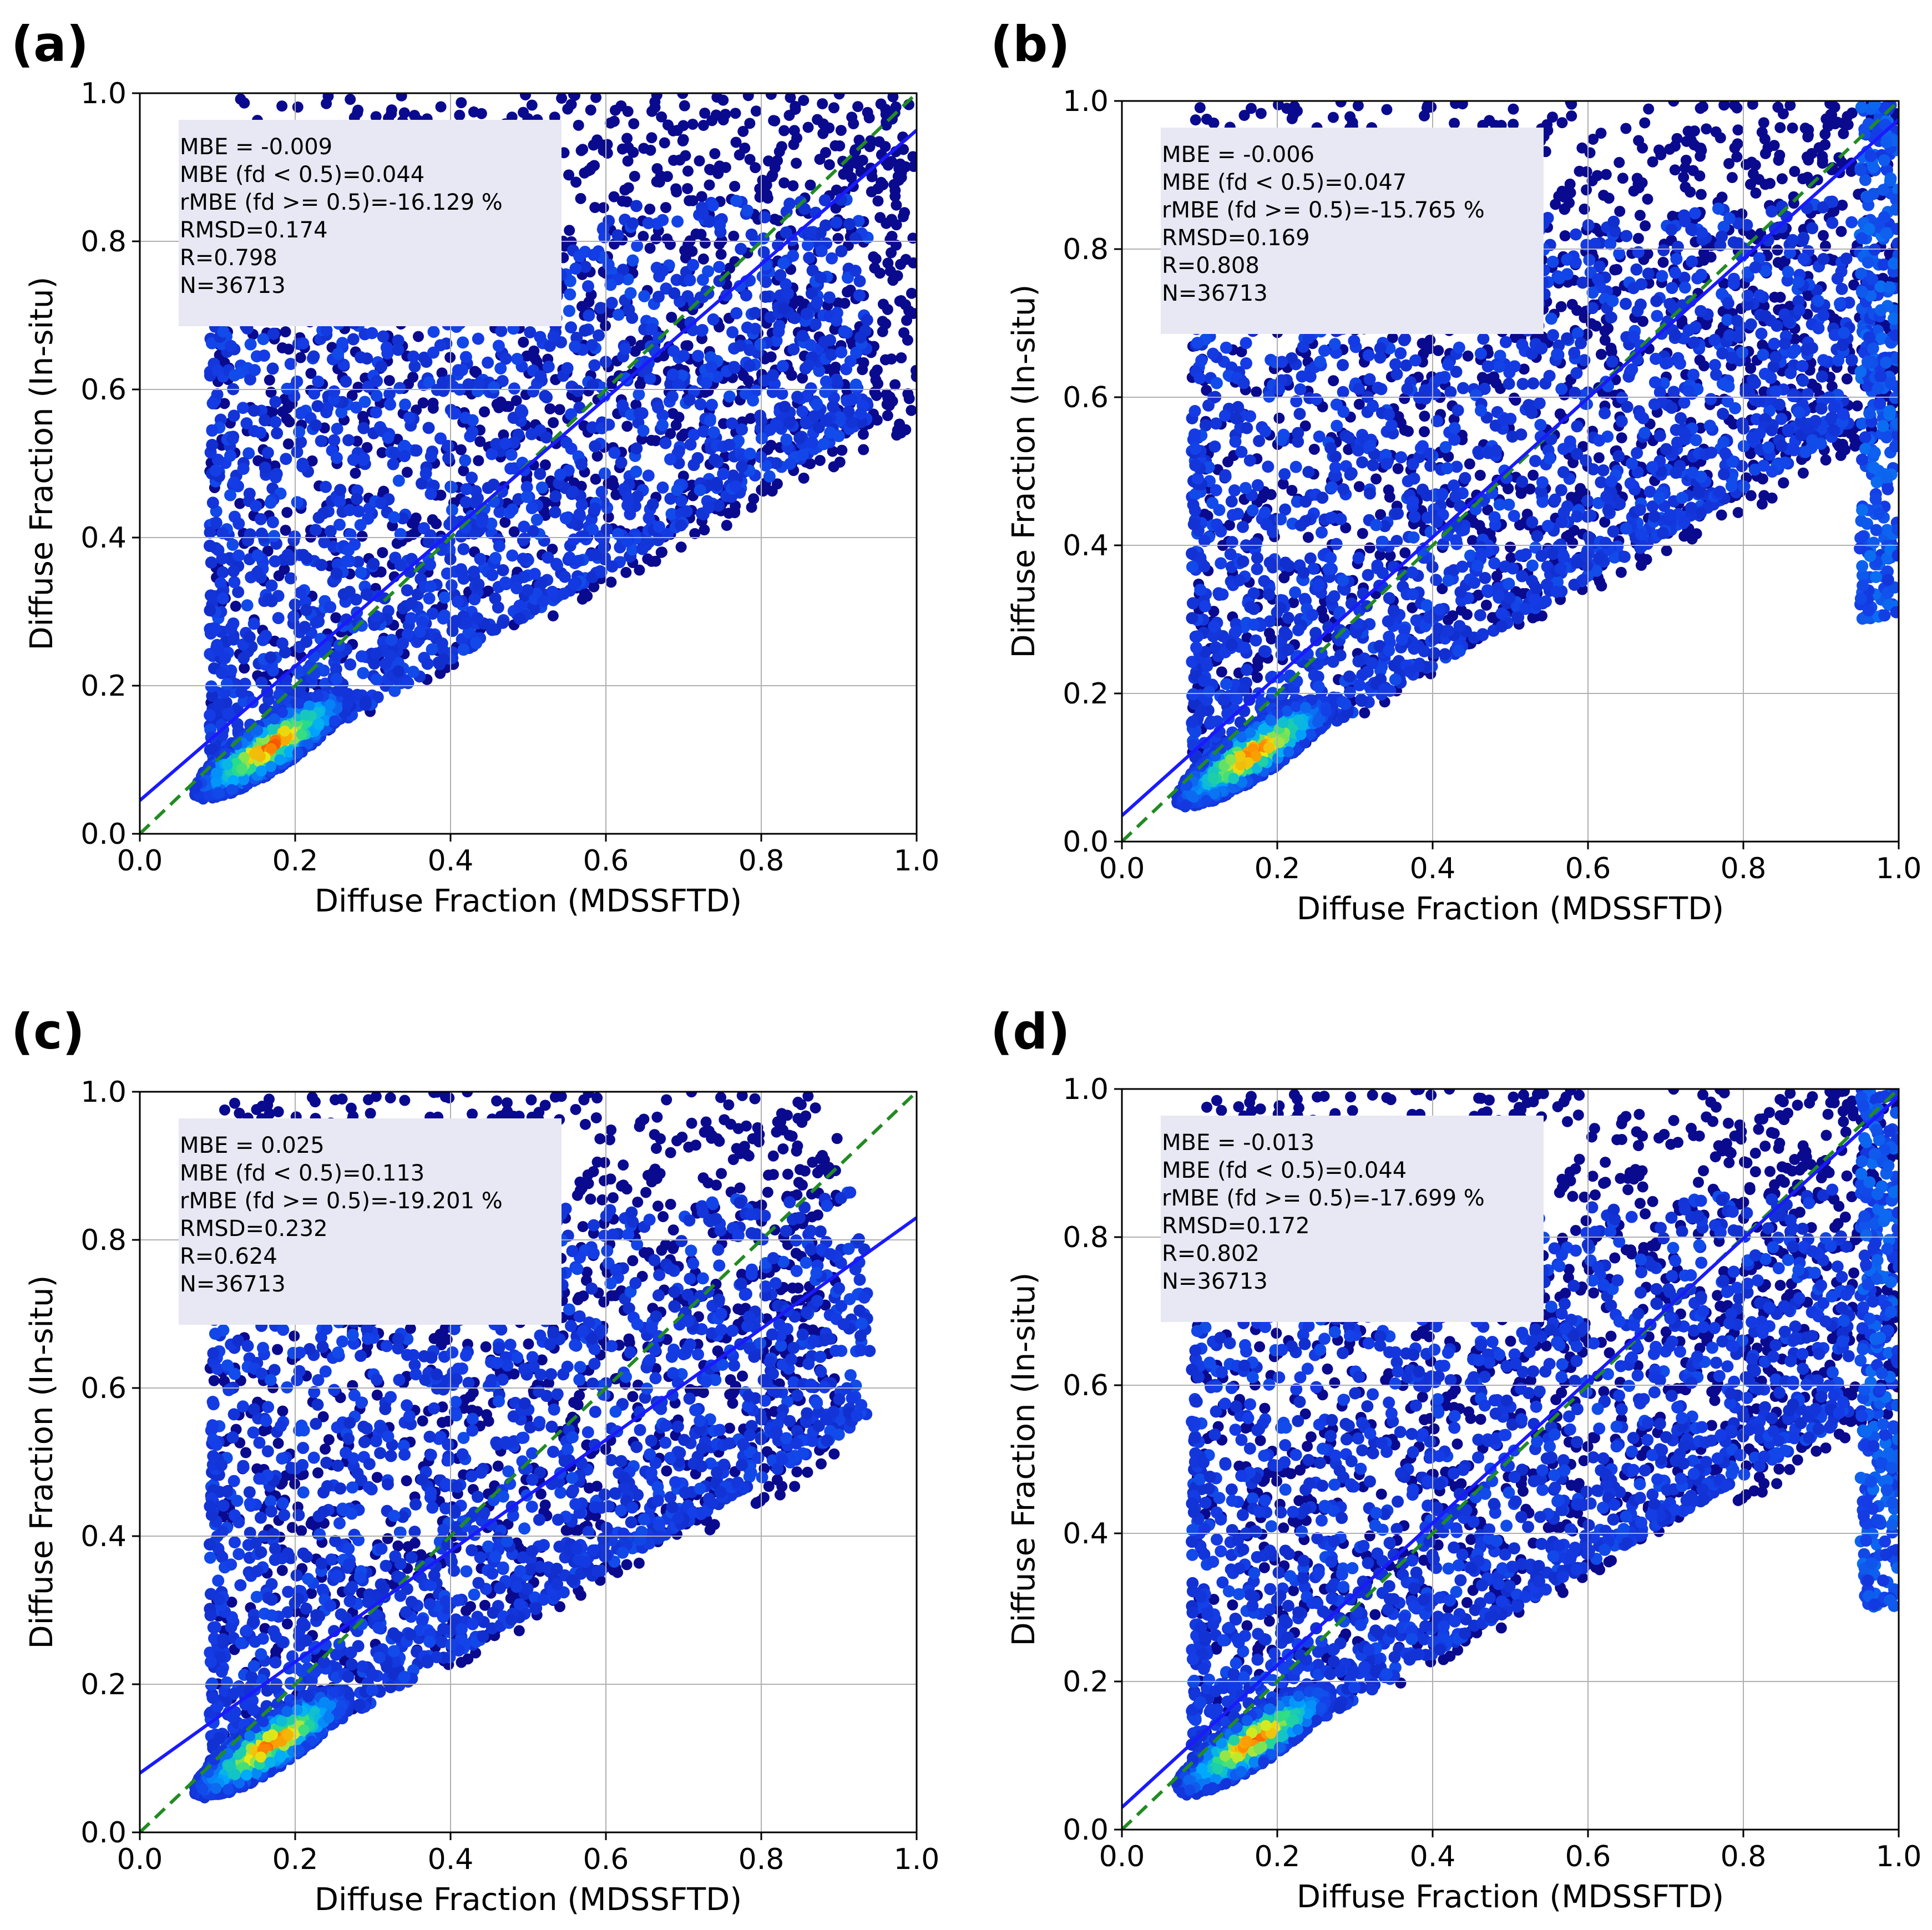 The image size is (1932, 1930). I want to click on panel-label: (a), so click(50, 44).